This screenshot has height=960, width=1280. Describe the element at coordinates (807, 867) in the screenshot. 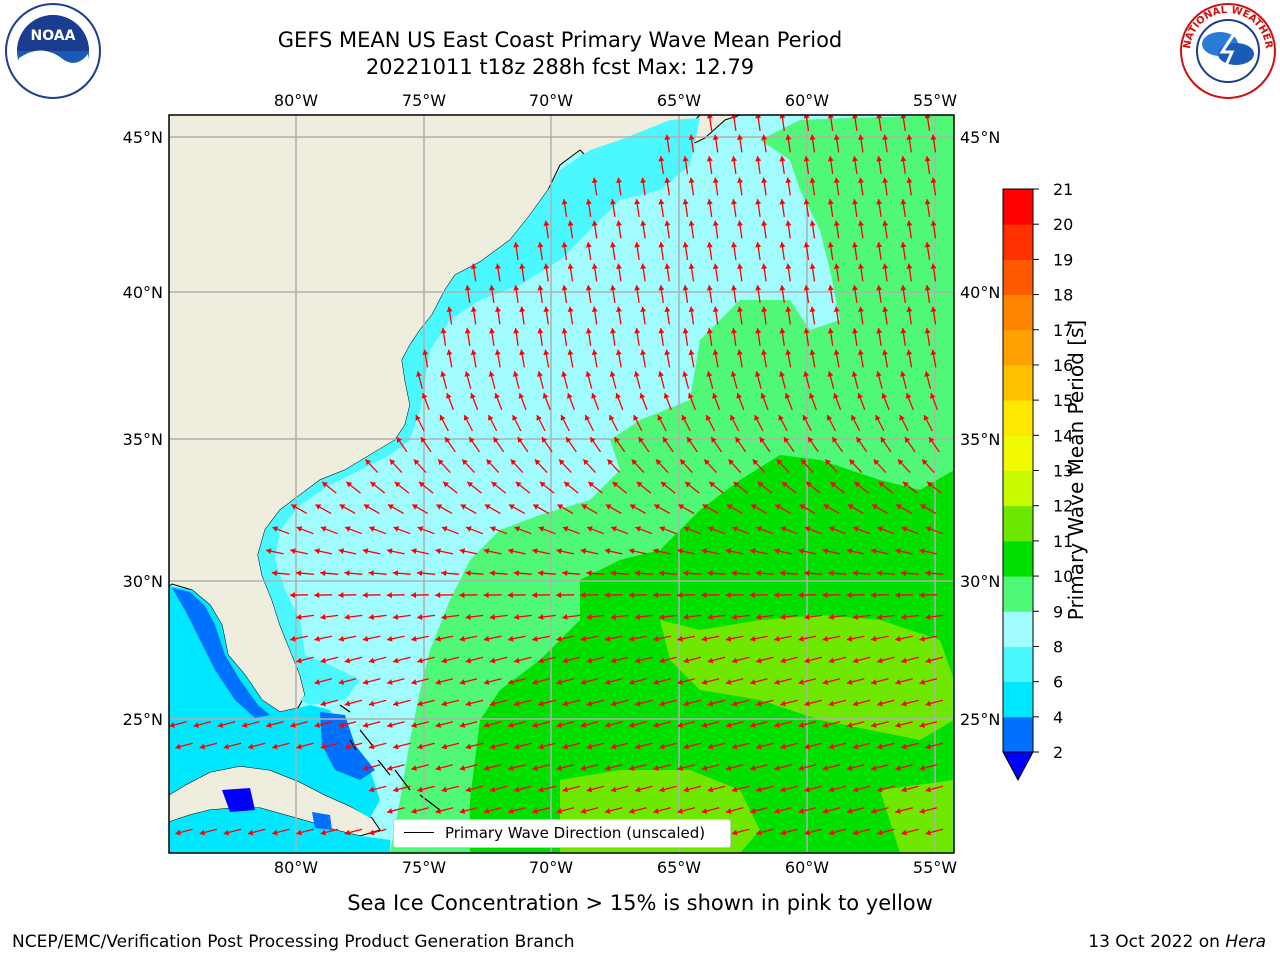

I see `lon-tick-bottom-4: 60°W` at that location.